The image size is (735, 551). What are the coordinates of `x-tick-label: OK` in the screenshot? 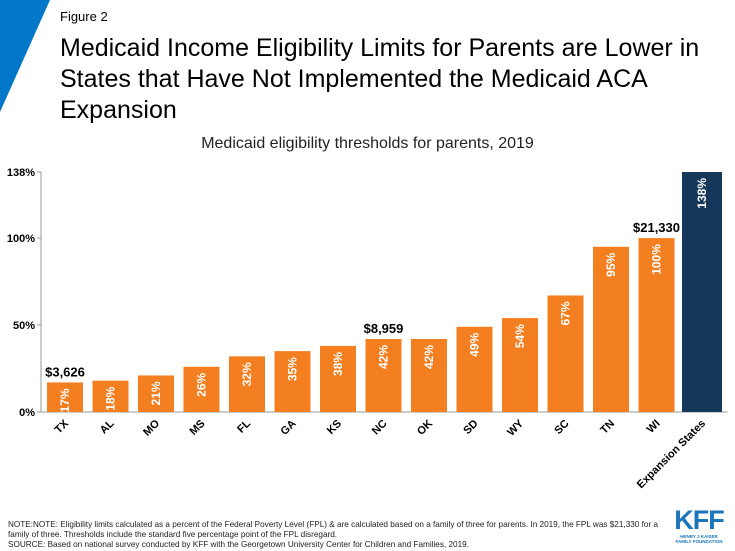 It's located at (425, 428).